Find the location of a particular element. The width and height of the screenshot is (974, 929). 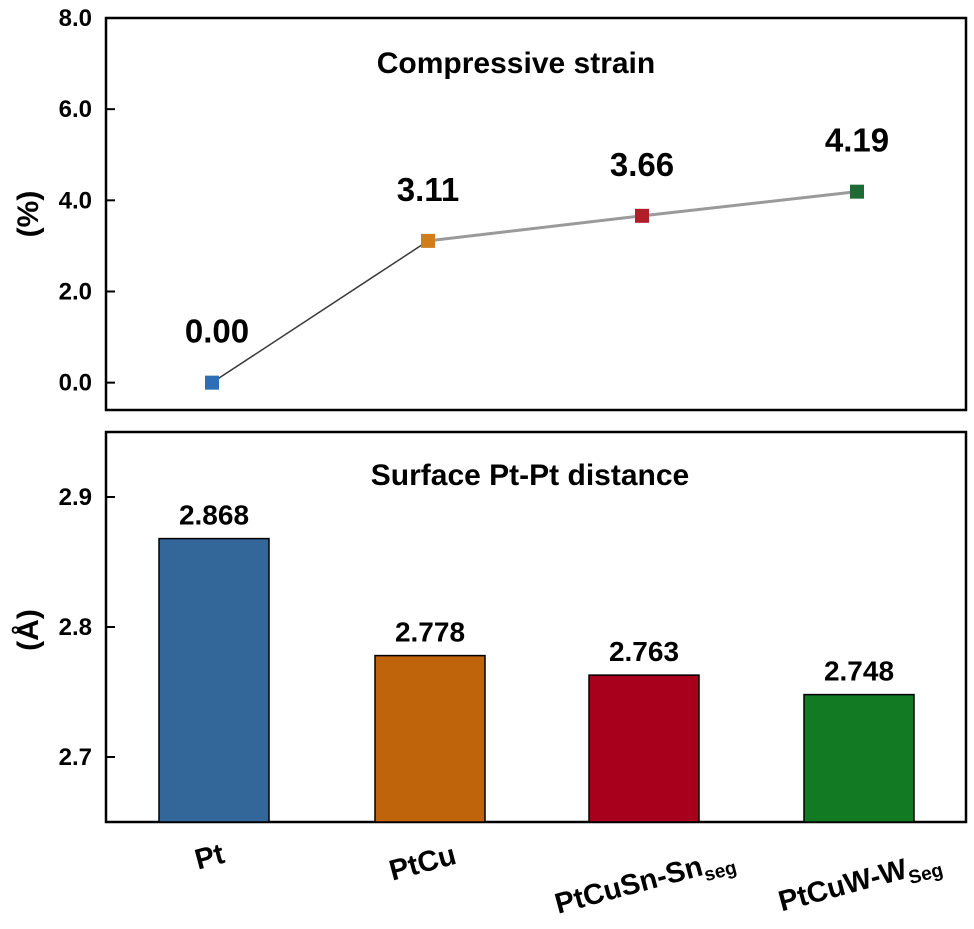

category-label: PtCuW-WSeg is located at coordinates (860, 883).